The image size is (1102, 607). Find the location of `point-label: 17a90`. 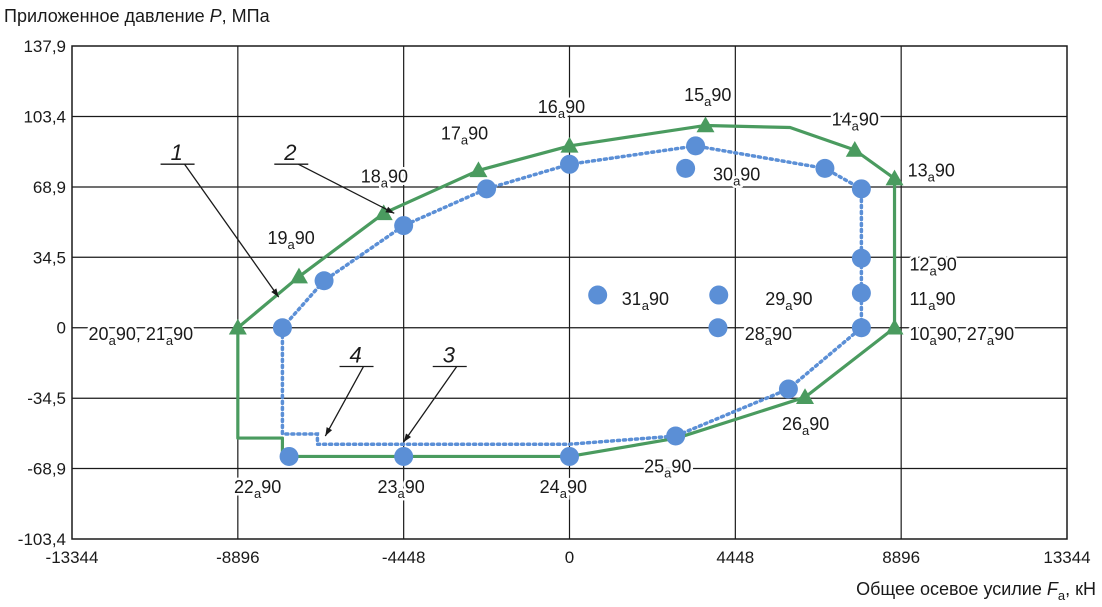

point-label: 17a90 is located at coordinates (464, 136).